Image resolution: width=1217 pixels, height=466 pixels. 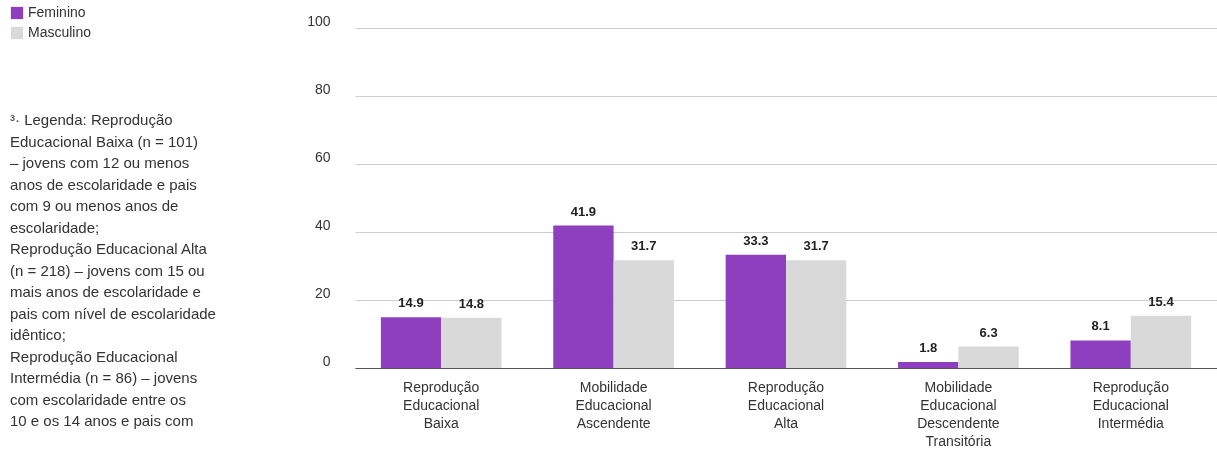 I want to click on y-tick-label: 60, so click(x=322, y=156).